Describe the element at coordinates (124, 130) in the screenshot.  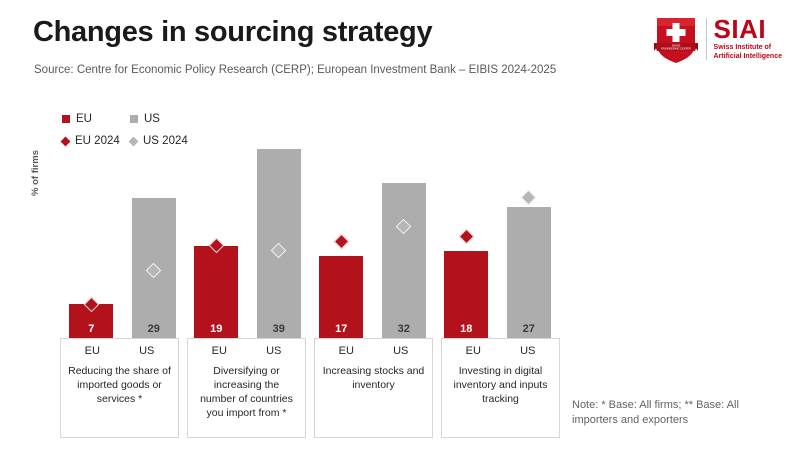
I see `chart-legend: EU US EU 2024 US 2024` at that location.